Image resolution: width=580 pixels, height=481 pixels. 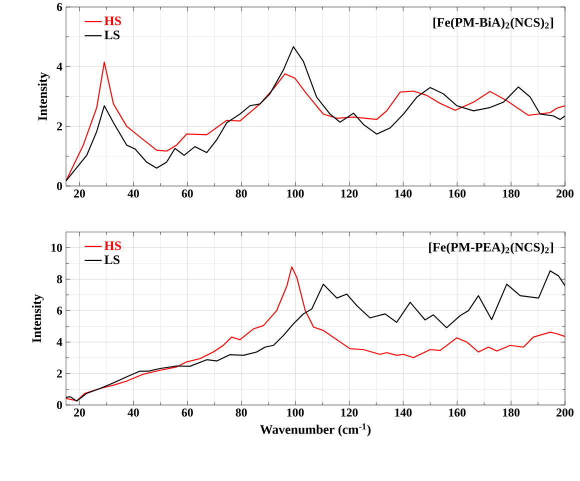 I want to click on y-tick-label: 10, so click(x=56, y=248).